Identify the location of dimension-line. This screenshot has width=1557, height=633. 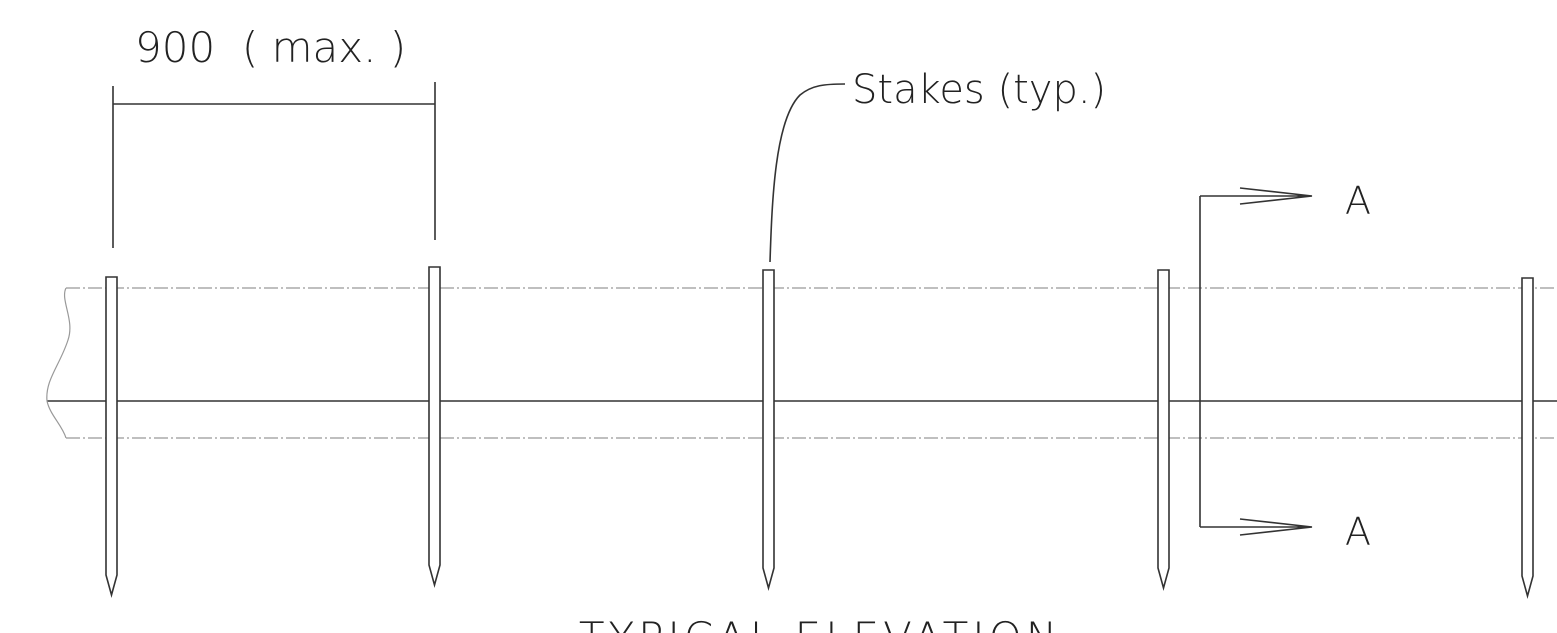
(274, 165).